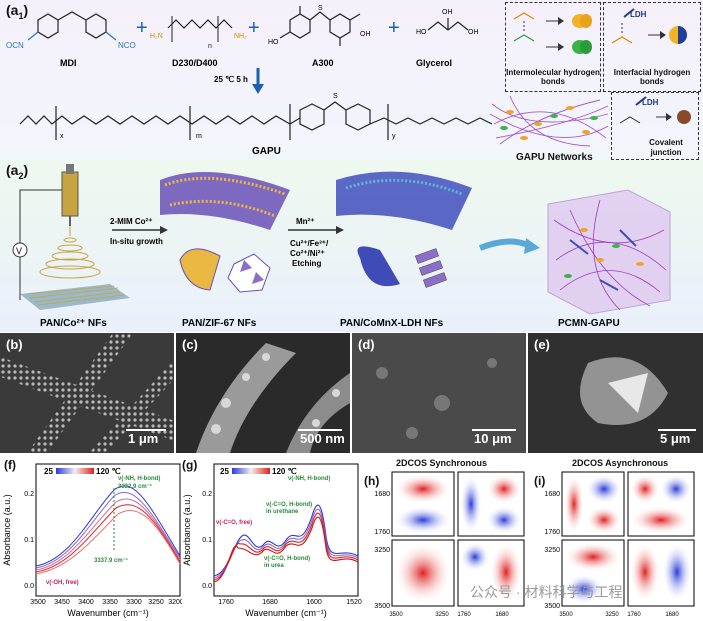 The width and height of the screenshot is (703, 621). What do you see at coordinates (366, 344) in the screenshot?
I see `sem-label-d: (d)` at bounding box center [366, 344].